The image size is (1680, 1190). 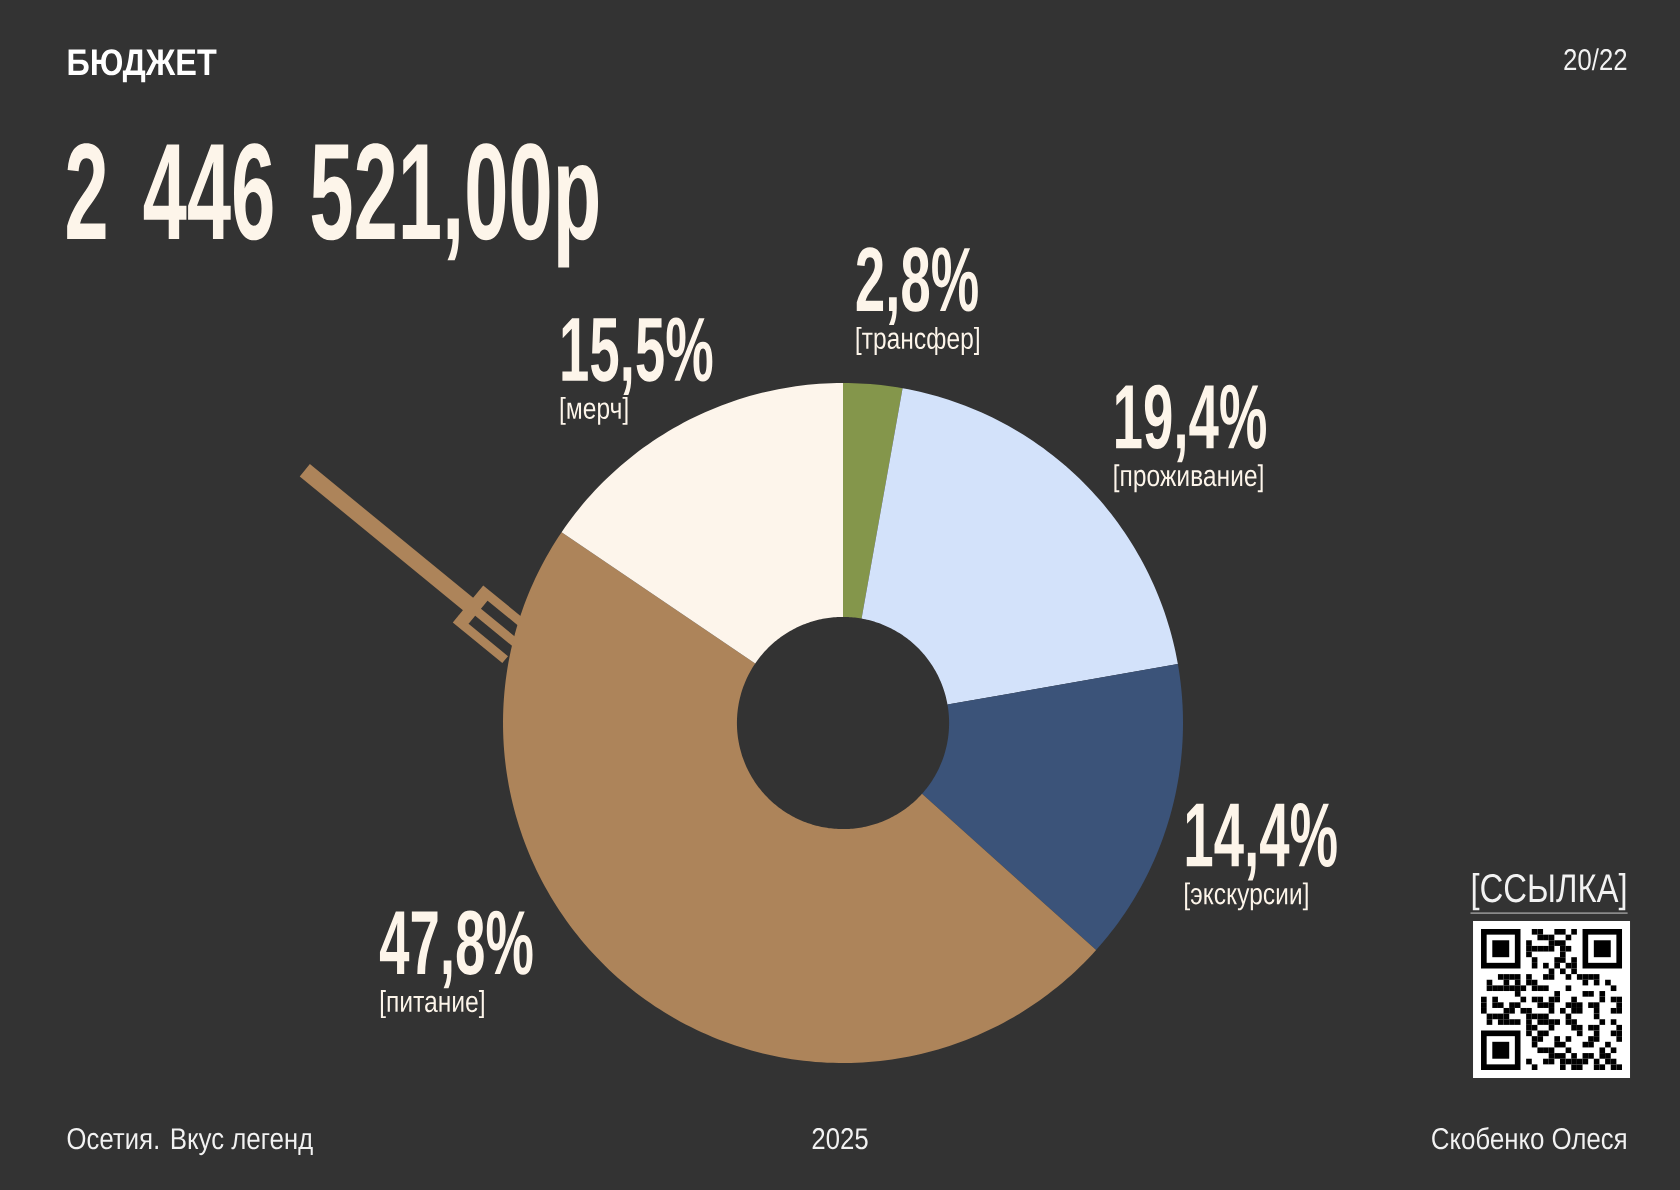 What do you see at coordinates (917, 286) in the screenshot?
I see `data-label: 2,8%` at bounding box center [917, 286].